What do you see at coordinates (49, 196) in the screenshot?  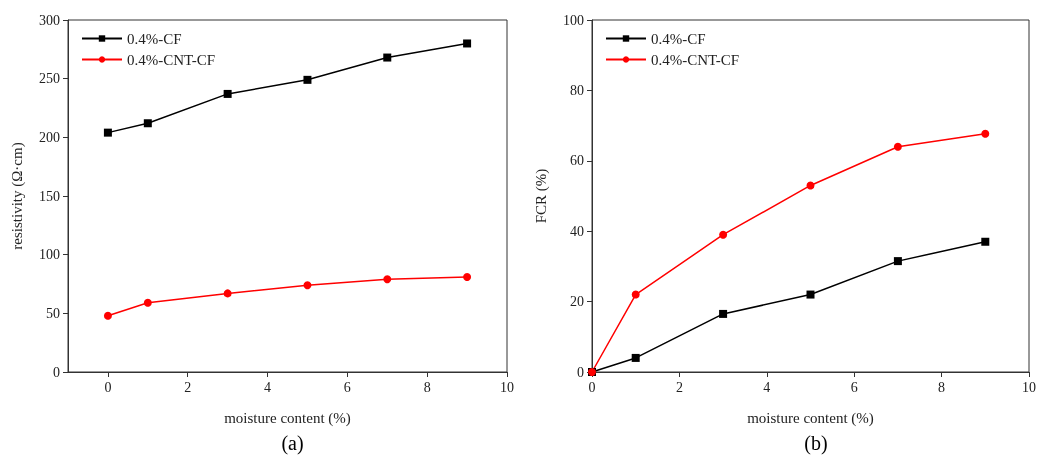 I see `y-tick-label: 150` at bounding box center [49, 196].